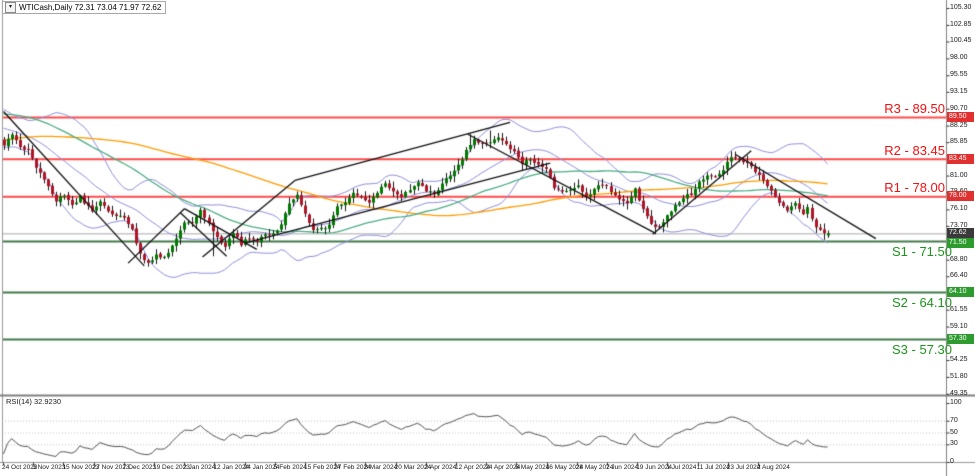 This screenshot has width=975, height=476. Describe the element at coordinates (19, 401) in the screenshot. I see `rsi-name: RSI(14)` at that location.